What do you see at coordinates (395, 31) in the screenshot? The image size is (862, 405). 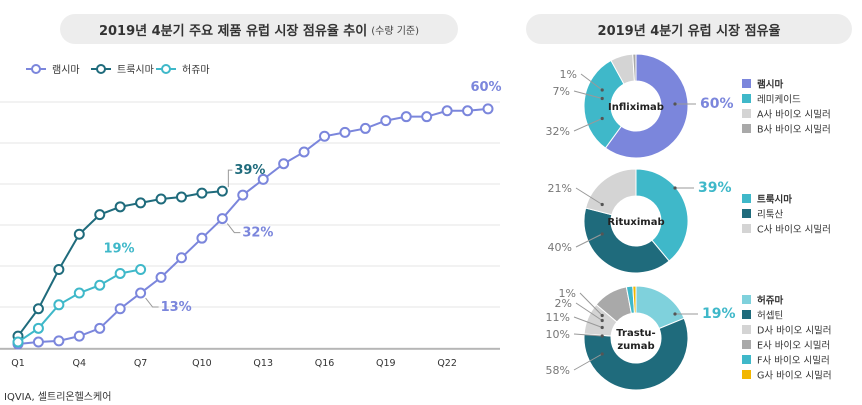 I see `line-chart-title-sub: (수량 기준)` at bounding box center [395, 31].